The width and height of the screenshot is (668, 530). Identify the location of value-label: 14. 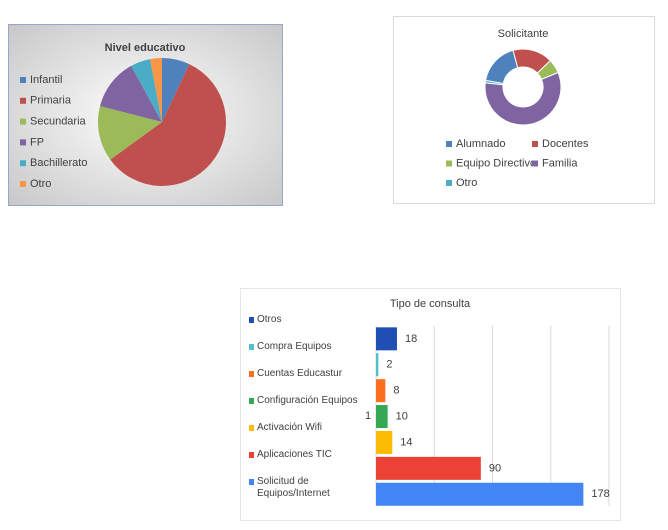
(406, 442).